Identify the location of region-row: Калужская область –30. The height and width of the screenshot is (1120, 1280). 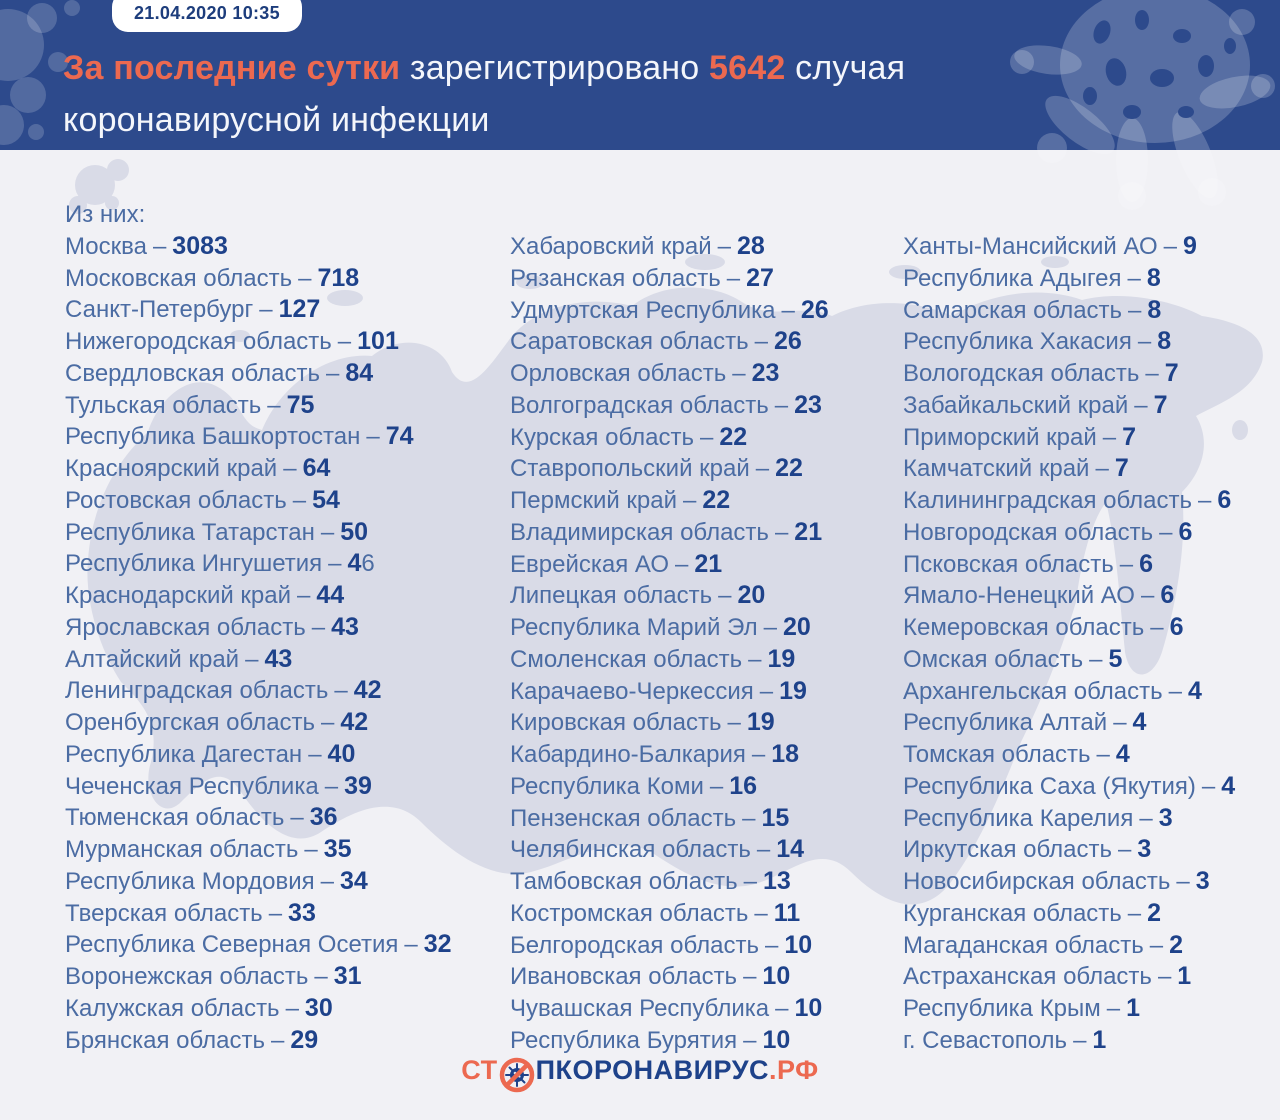
(258, 1009).